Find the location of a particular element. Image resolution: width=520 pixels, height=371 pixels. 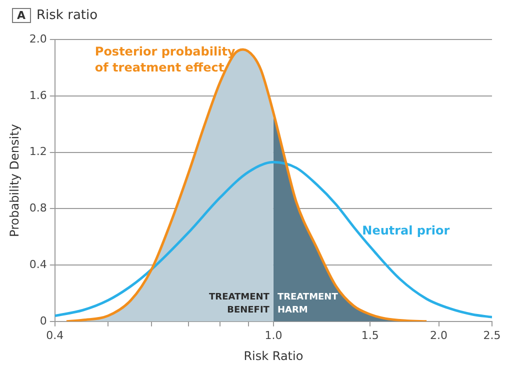

x-tick-label: 0.4 is located at coordinates (55, 335).